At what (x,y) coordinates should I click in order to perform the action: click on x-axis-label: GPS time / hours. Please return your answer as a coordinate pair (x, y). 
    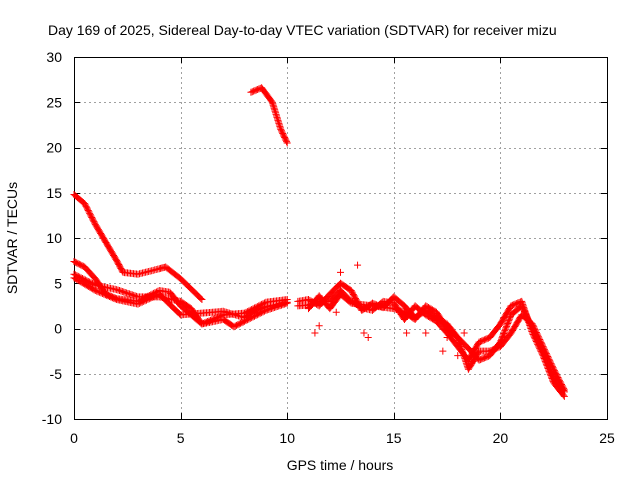
    Looking at the image, I should click on (340, 465).